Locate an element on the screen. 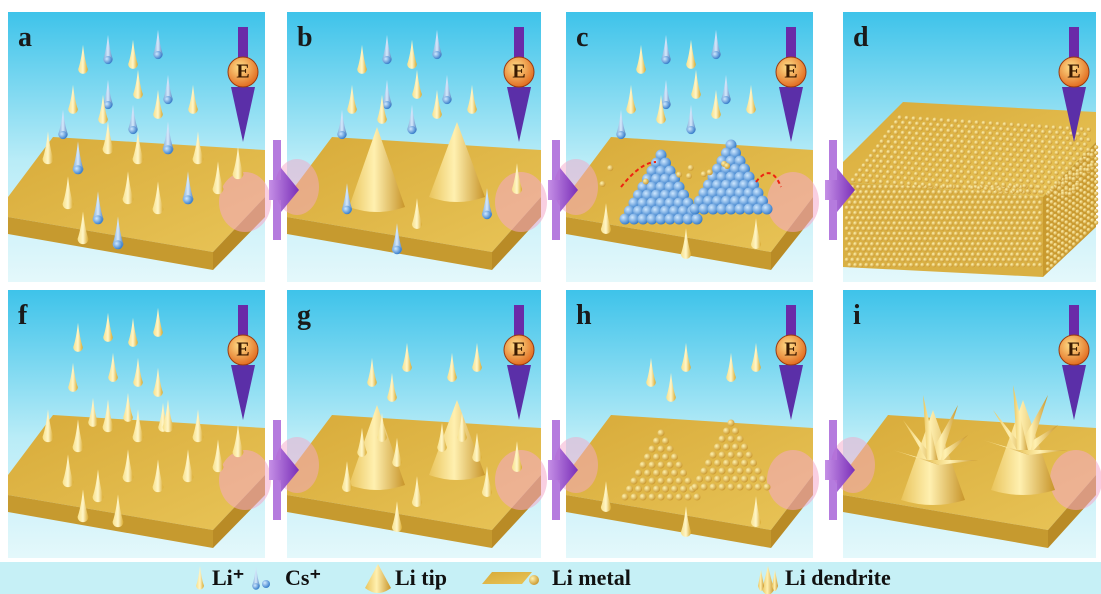 This screenshot has height=594, width=1101. pink-glow is located at coordinates (793, 480).